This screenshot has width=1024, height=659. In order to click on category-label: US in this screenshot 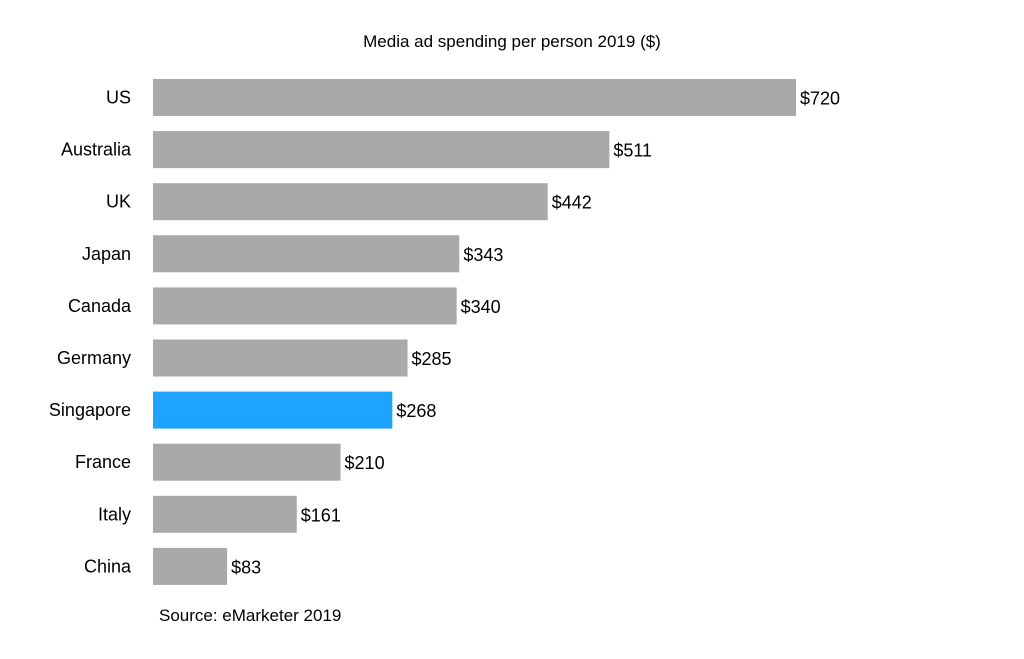, I will do `click(118, 98)`.